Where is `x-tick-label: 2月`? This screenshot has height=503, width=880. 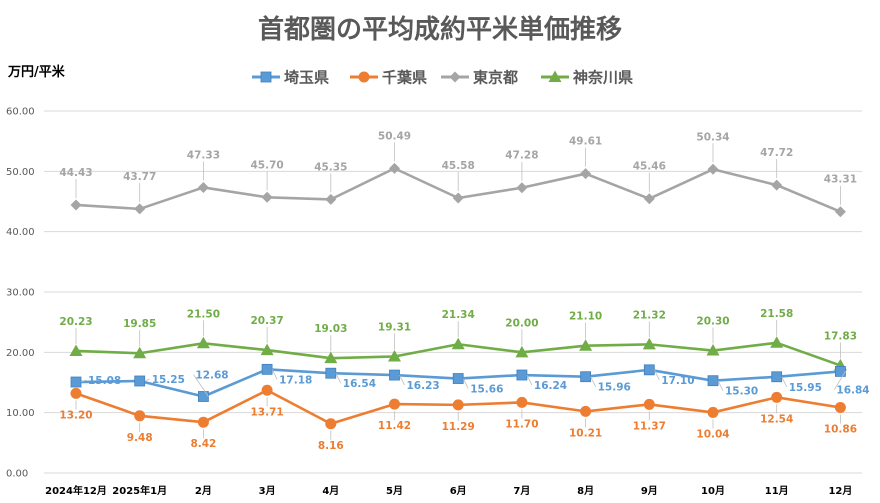
x-tick-label: 2月 is located at coordinates (203, 491).